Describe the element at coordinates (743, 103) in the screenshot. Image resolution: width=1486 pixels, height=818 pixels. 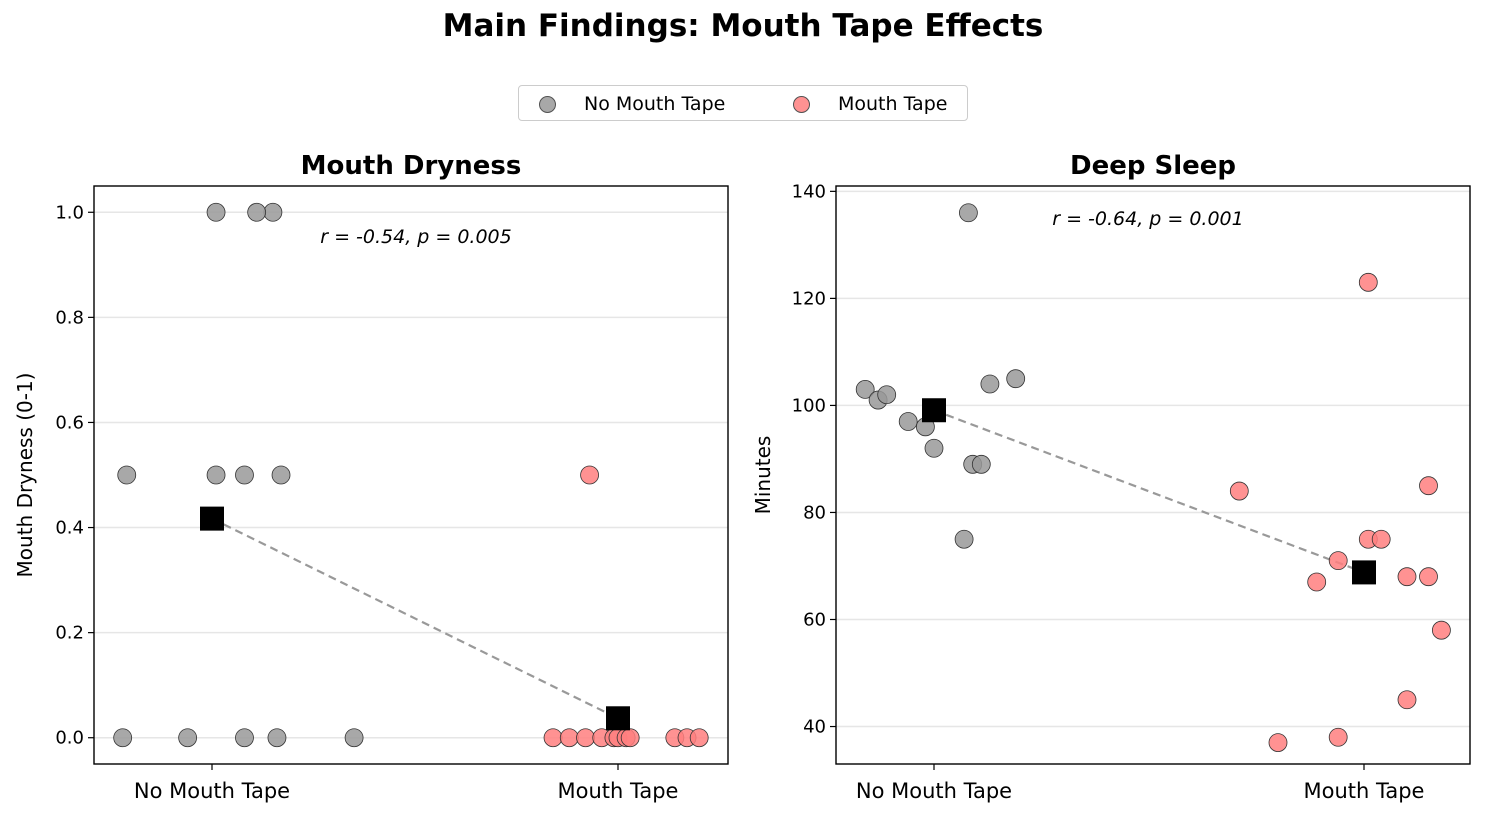
I see `legend: No Mouth Tape Mouth Tape` at that location.